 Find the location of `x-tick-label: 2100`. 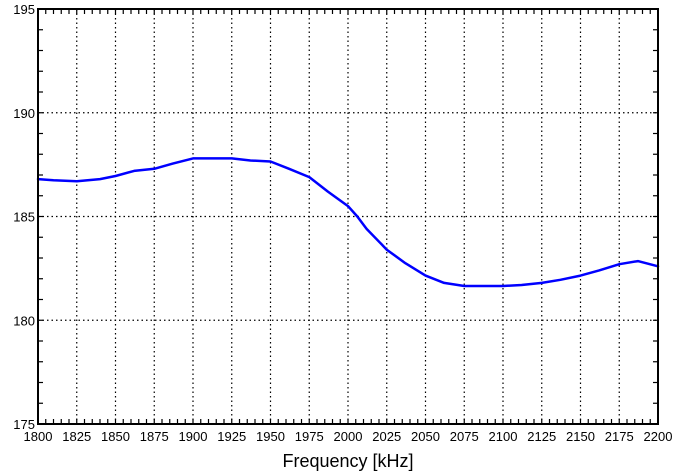

x-tick-label: 2100 is located at coordinates (503, 436).